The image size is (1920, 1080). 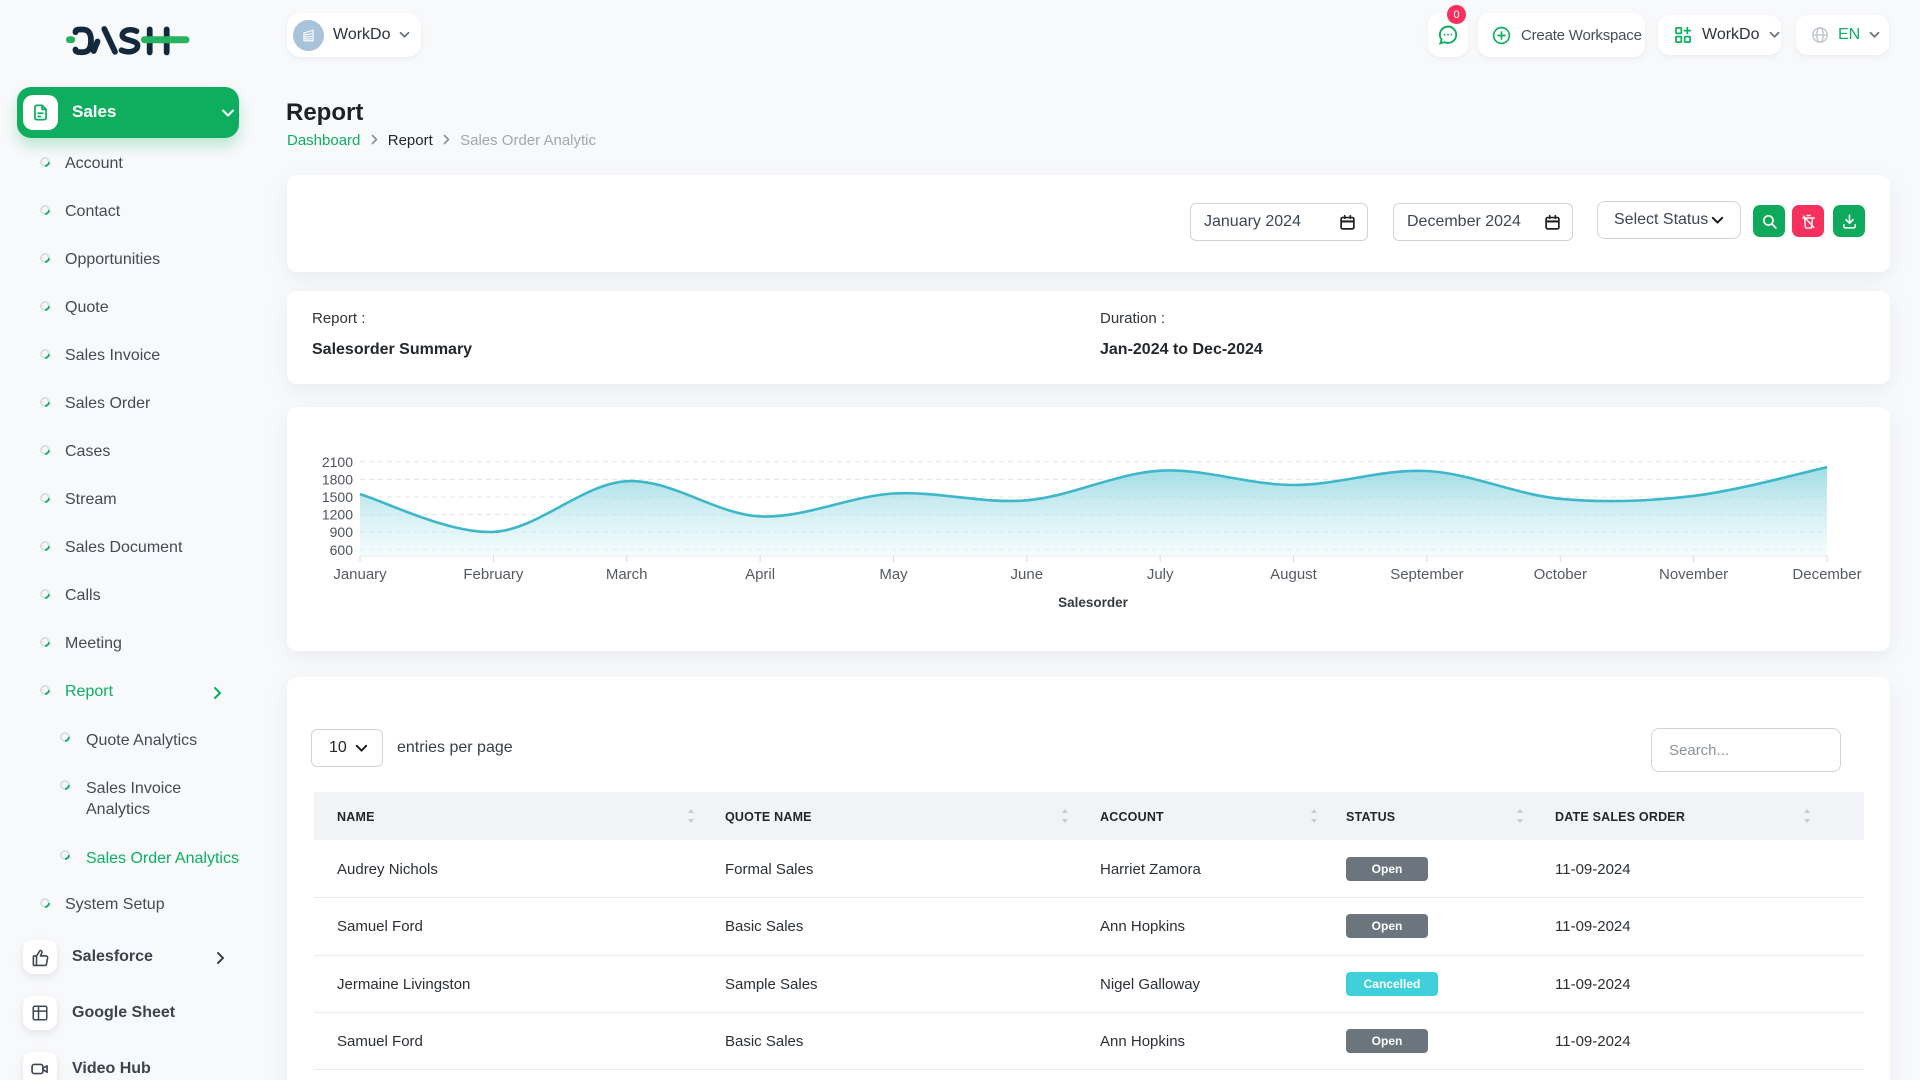 I want to click on svg-text: January, so click(x=360, y=574).